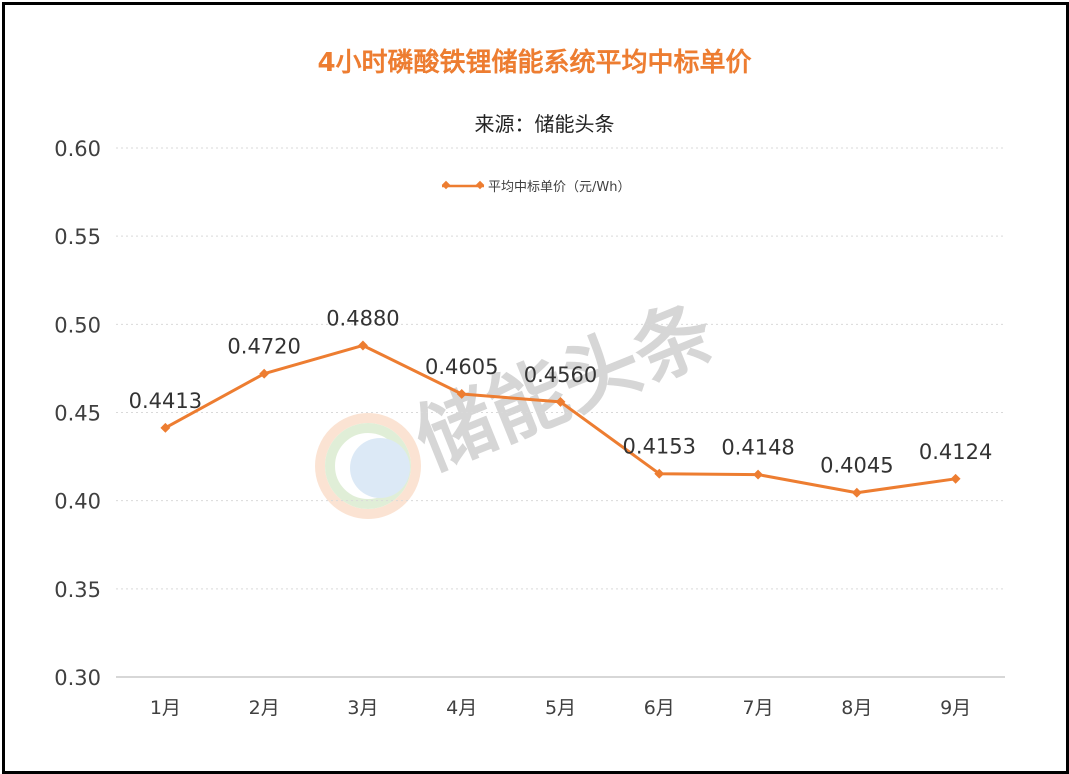 Image resolution: width=1069 pixels, height=774 pixels. Describe the element at coordinates (264, 708) in the screenshot. I see `x-tick-label: 2月` at that location.